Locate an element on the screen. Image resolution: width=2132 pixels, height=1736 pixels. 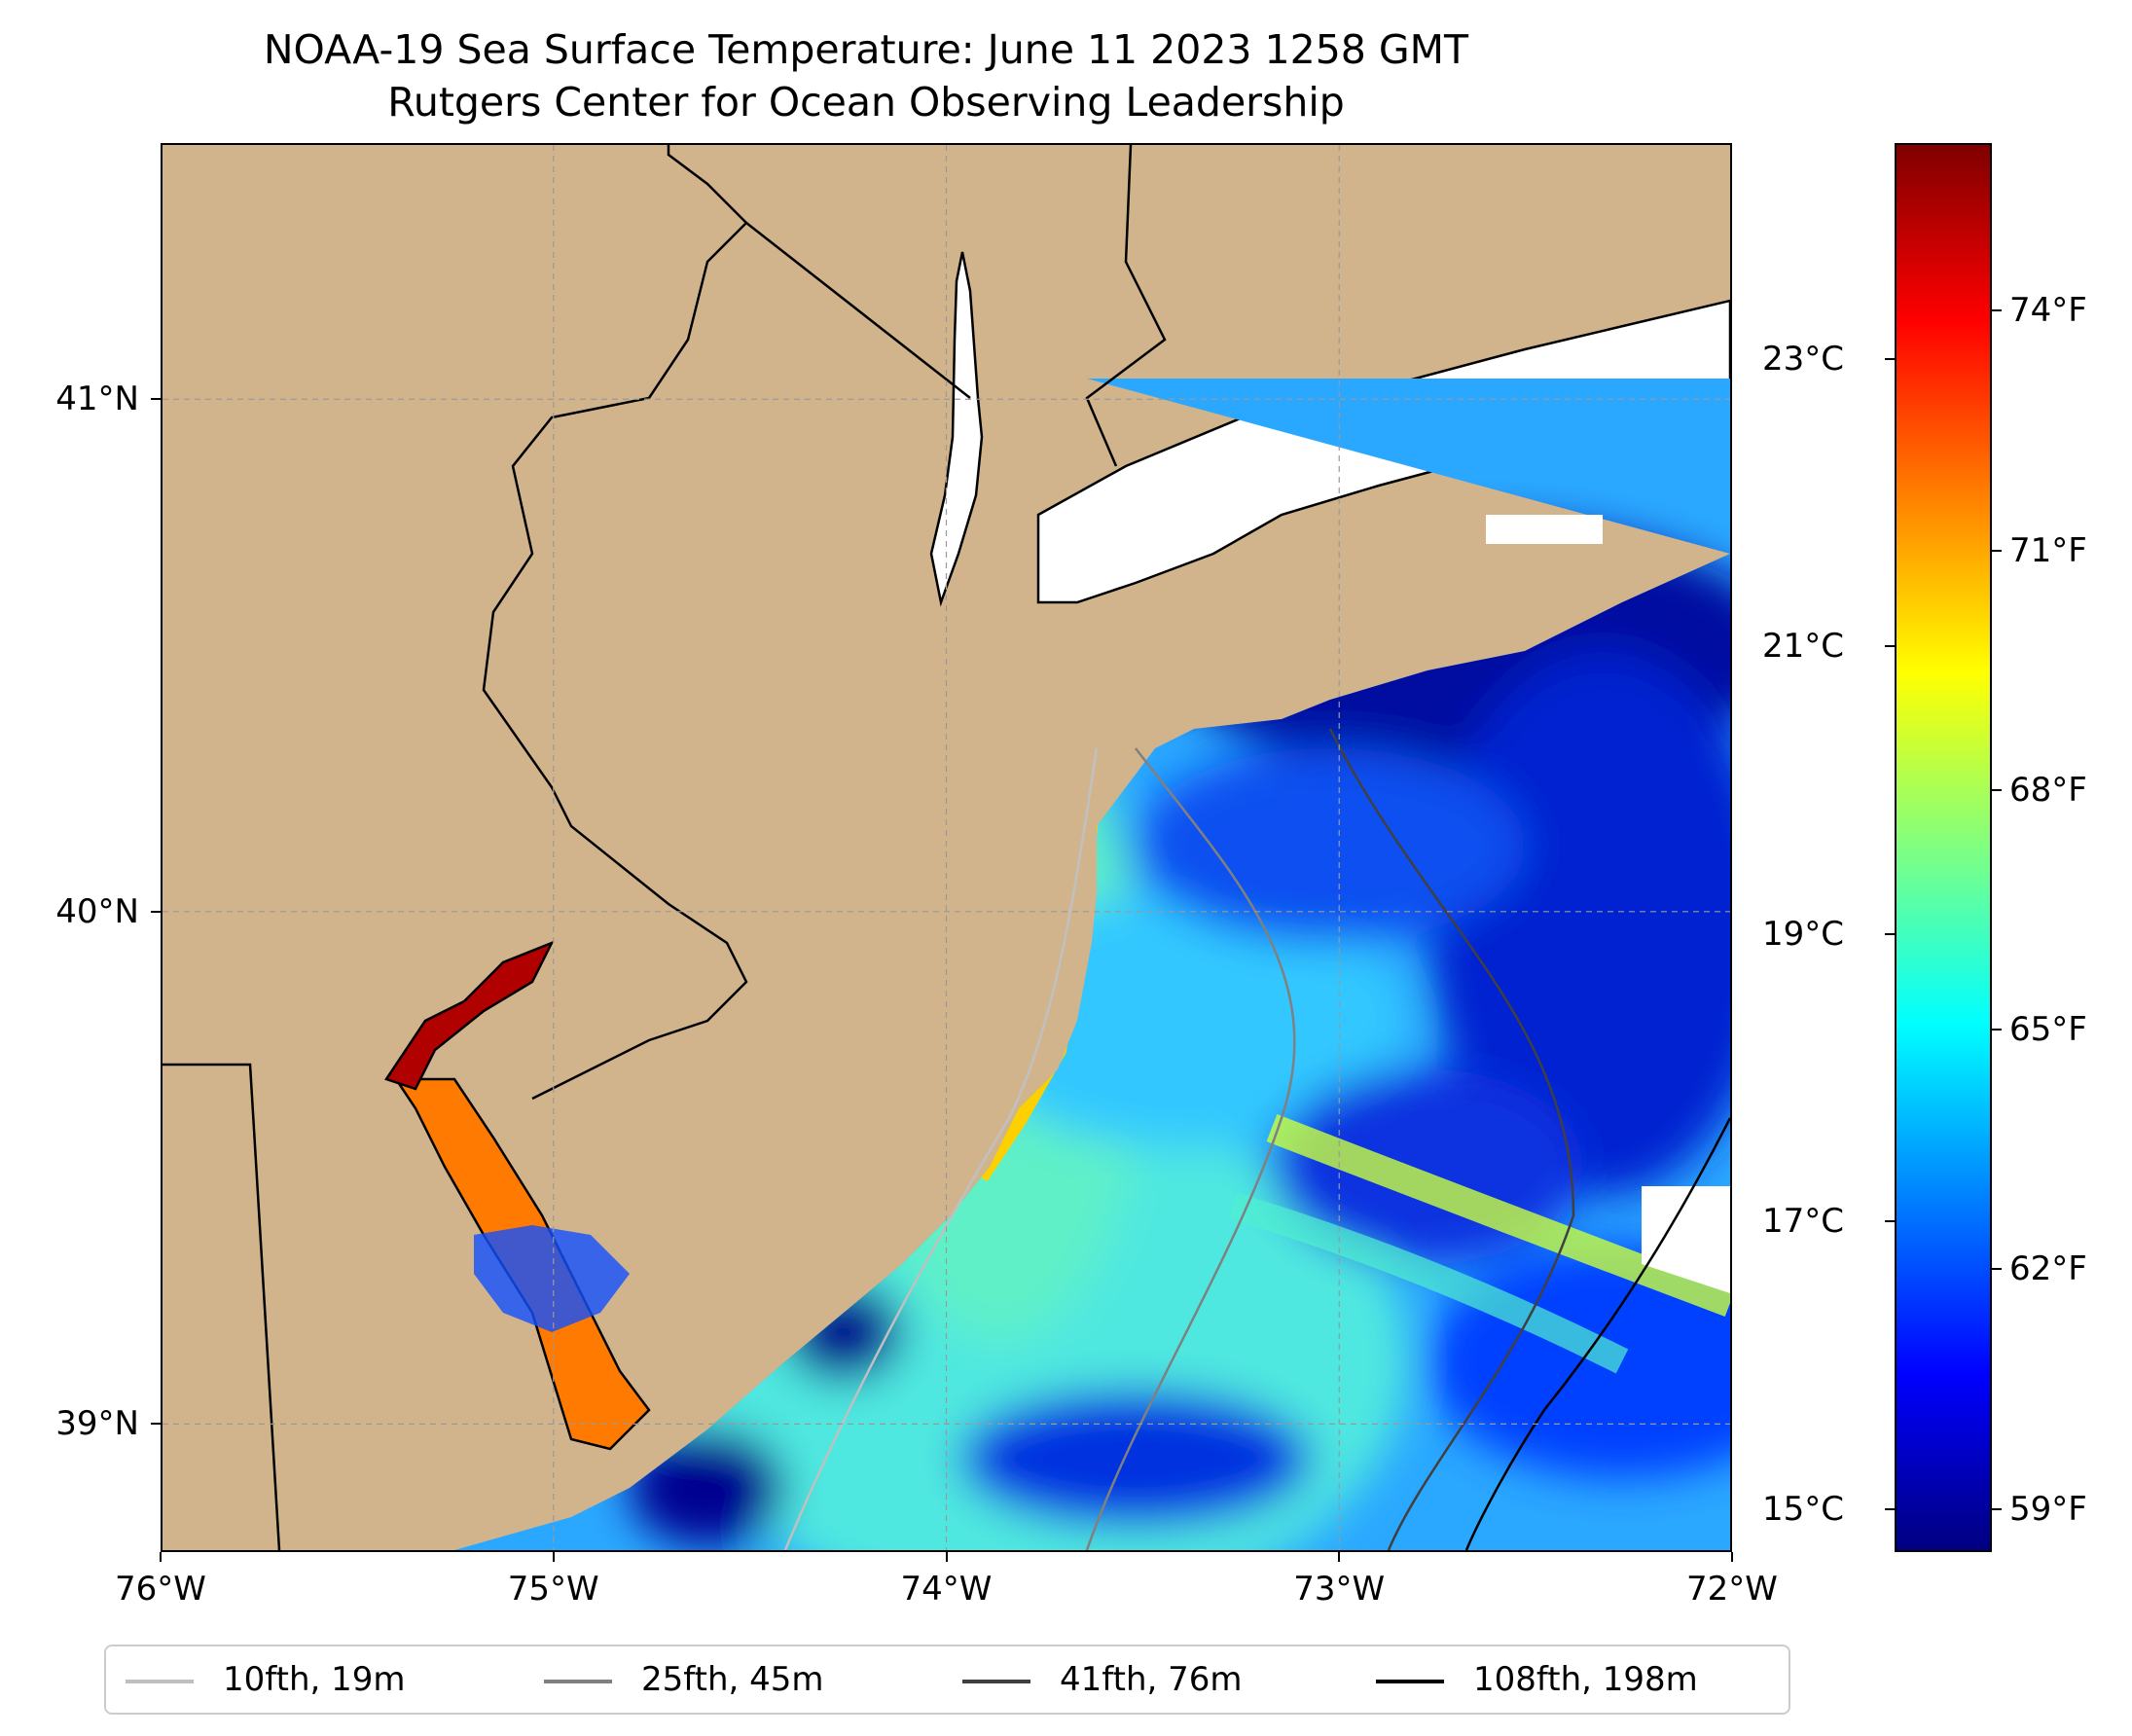
nj-pa-border is located at coordinates (615, 623).